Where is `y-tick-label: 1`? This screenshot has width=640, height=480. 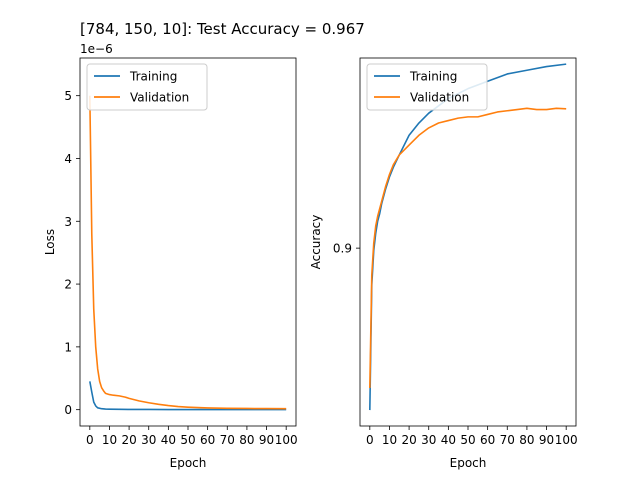
y-tick-label: 1 is located at coordinates (68, 347).